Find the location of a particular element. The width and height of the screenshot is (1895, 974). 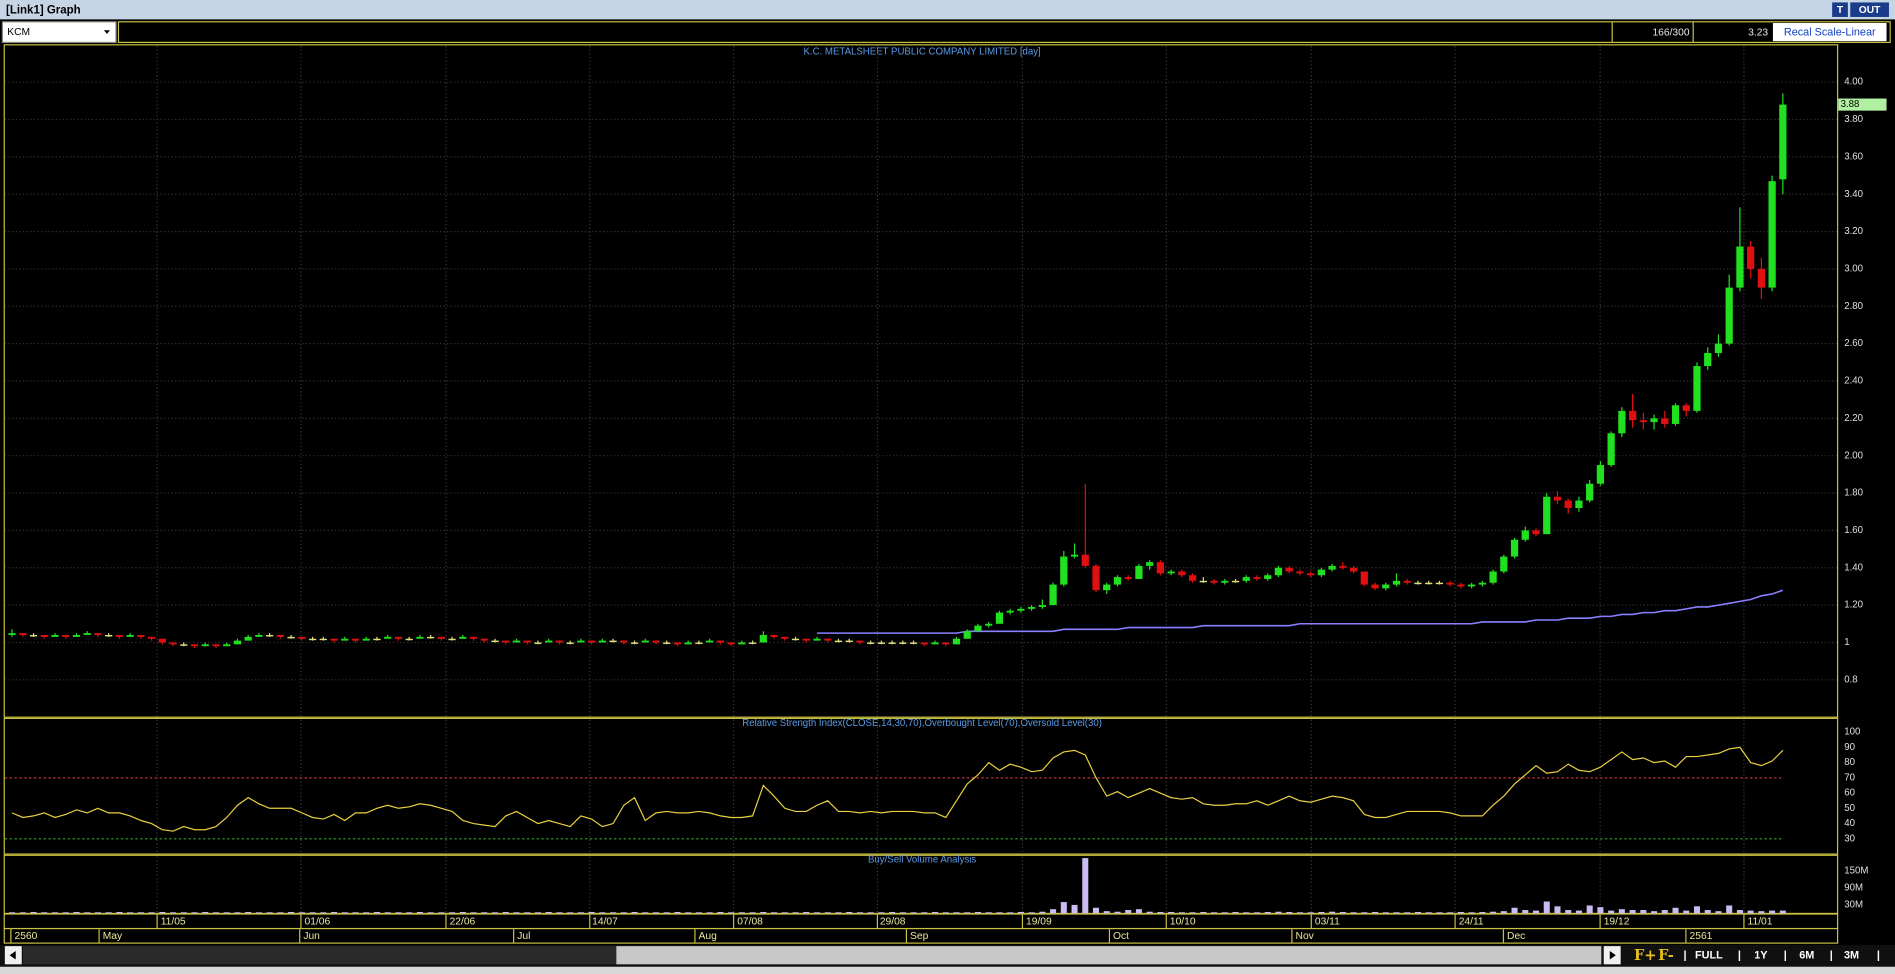

y-tick-label: 30 is located at coordinates (1849, 838).